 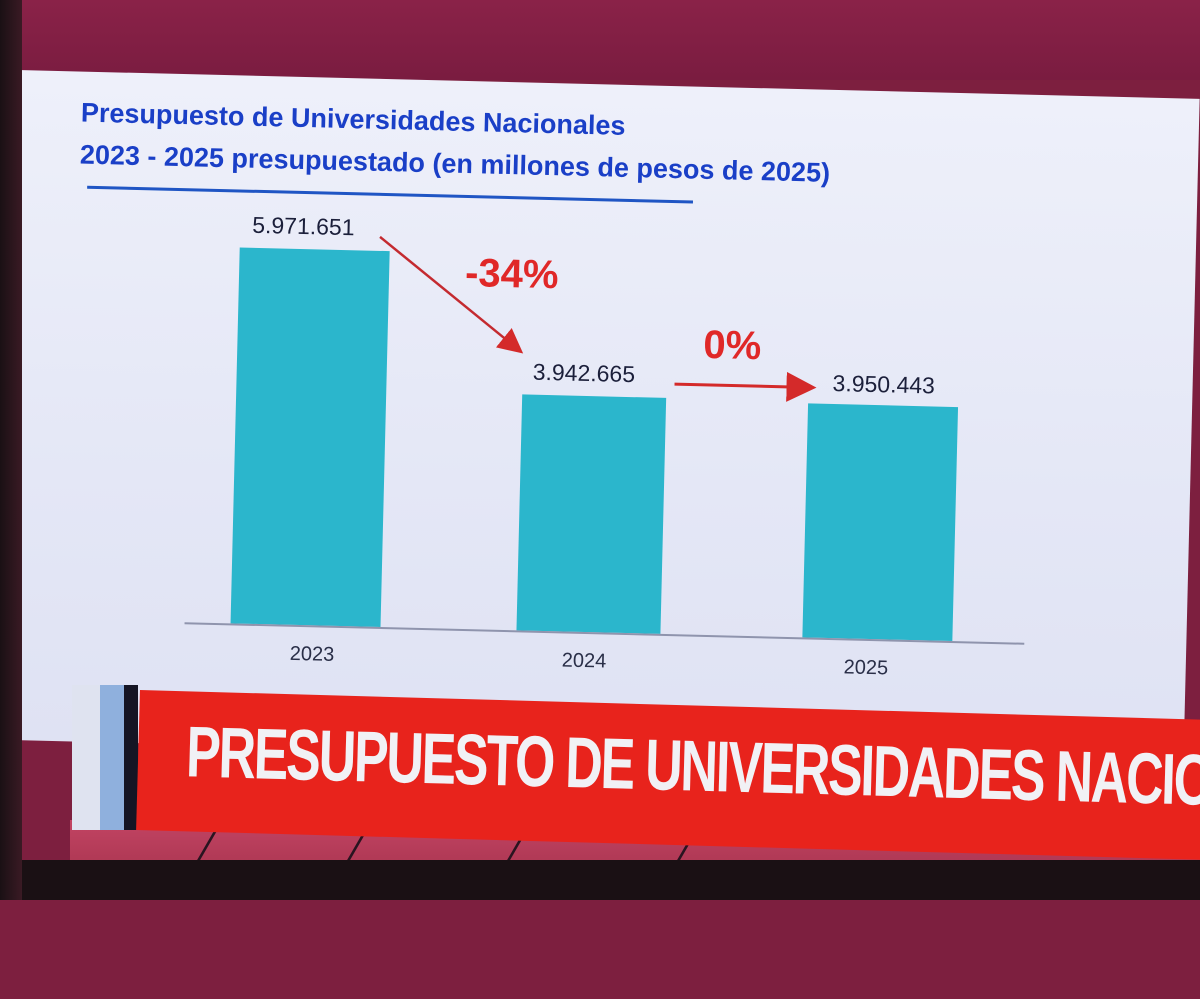 What do you see at coordinates (512, 274) in the screenshot?
I see `change-2023-2024: -34%` at bounding box center [512, 274].